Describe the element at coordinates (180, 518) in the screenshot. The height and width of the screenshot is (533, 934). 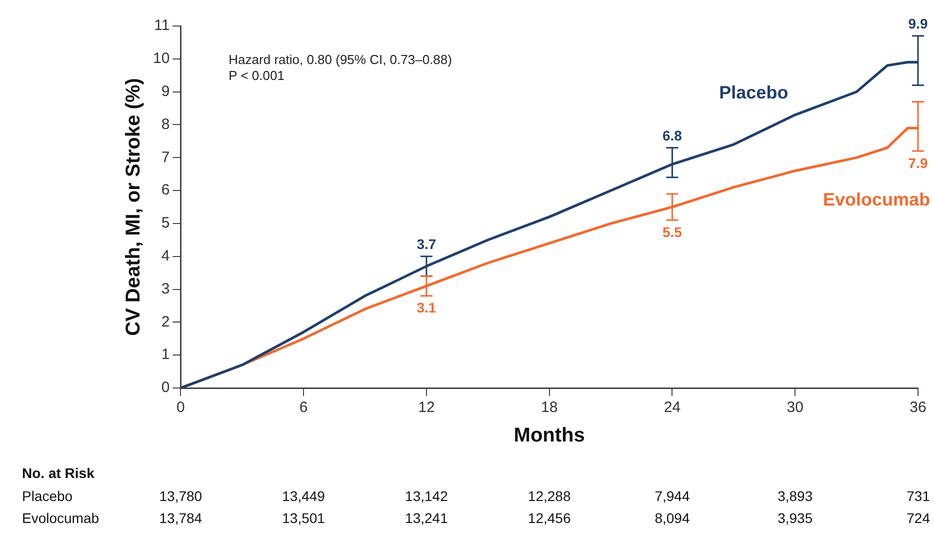
I see `text: 13,784` at that location.